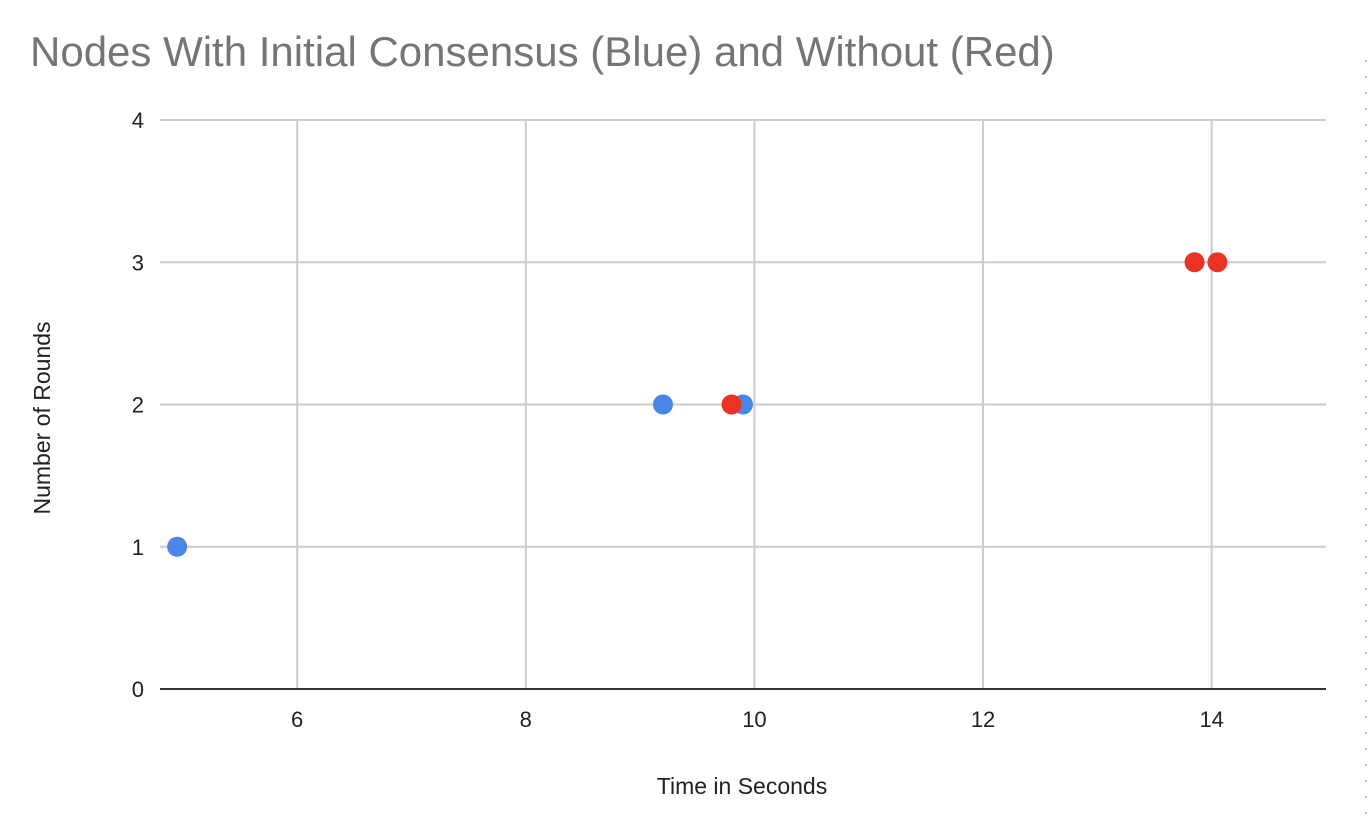 The width and height of the screenshot is (1369, 827). I want to click on y-tick-label: 3, so click(138, 262).